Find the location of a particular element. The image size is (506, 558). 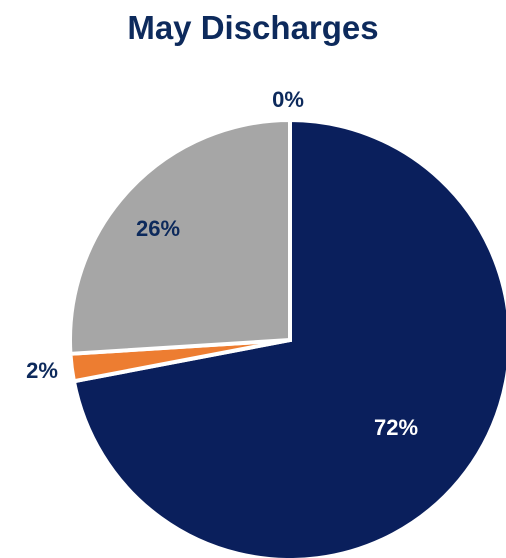

data-label-2pct: 2% is located at coordinates (42, 370).